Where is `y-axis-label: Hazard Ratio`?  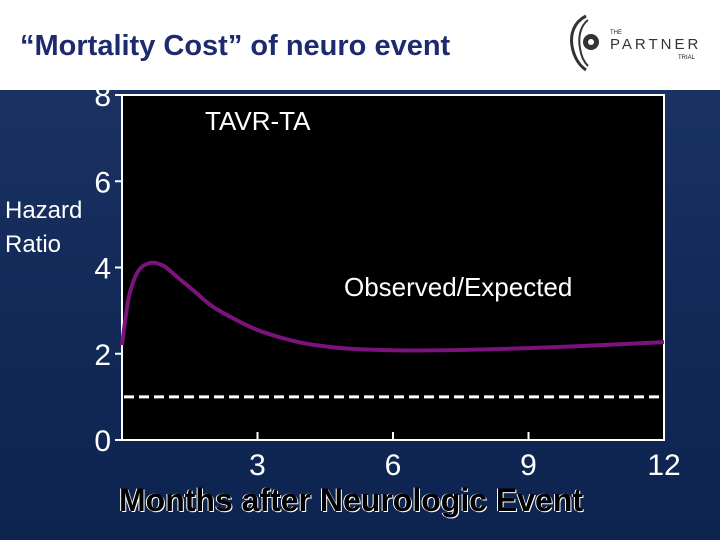
y-axis-label: Hazard Ratio is located at coordinates (44, 227).